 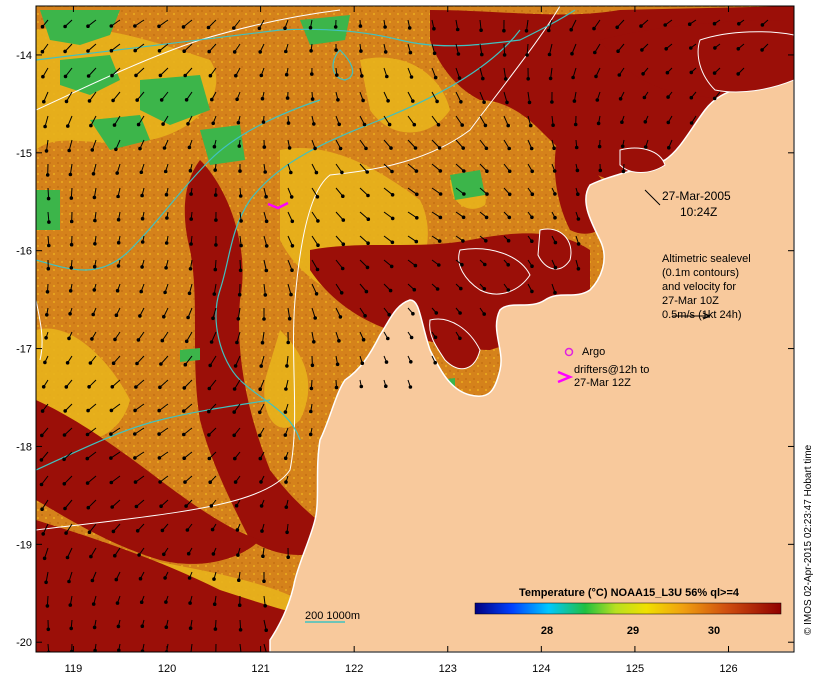 What do you see at coordinates (584, 352) in the screenshot?
I see `argo-legend: Argo` at bounding box center [584, 352].